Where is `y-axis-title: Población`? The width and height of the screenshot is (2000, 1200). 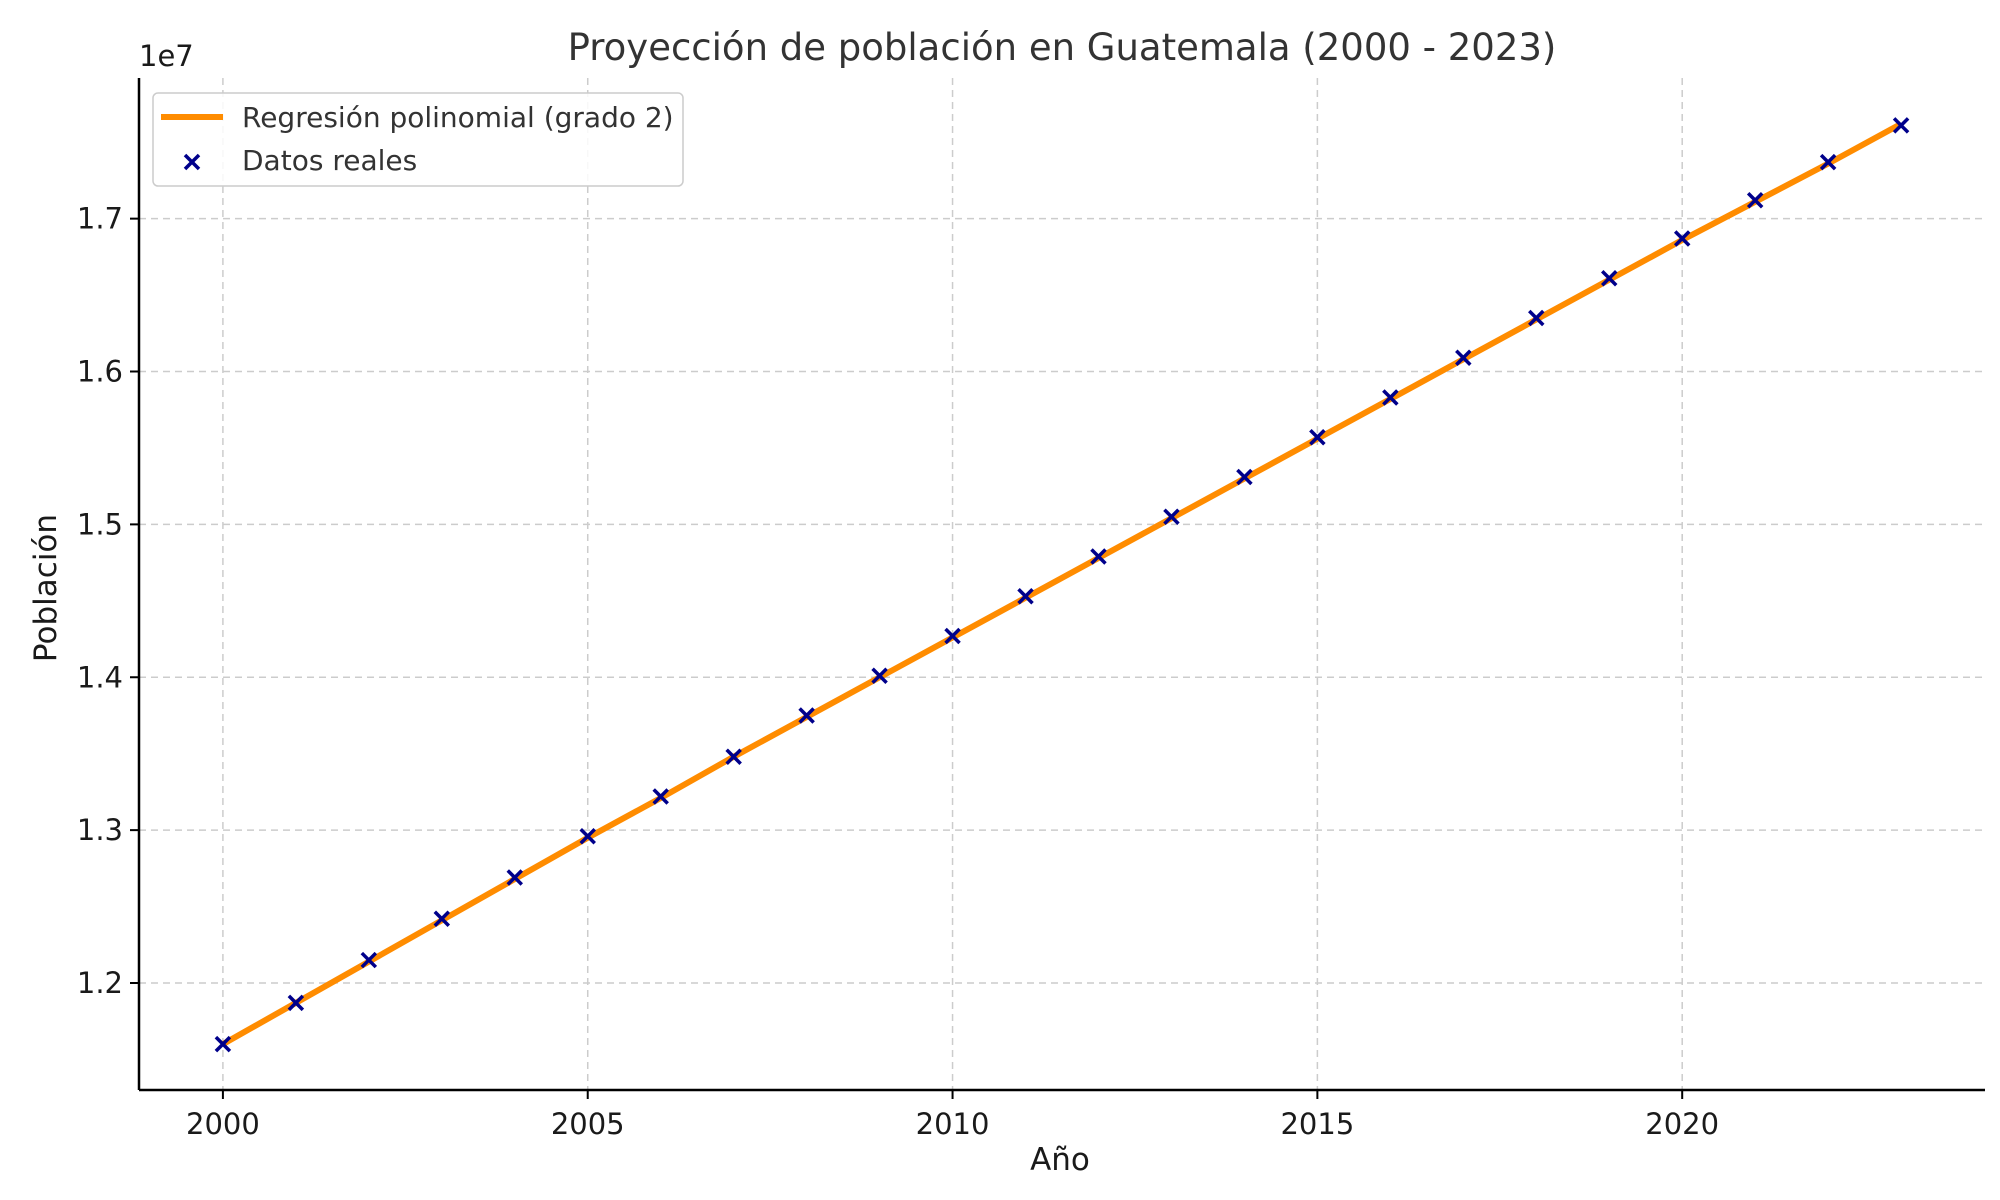
y-axis-title: Población is located at coordinates (46, 588).